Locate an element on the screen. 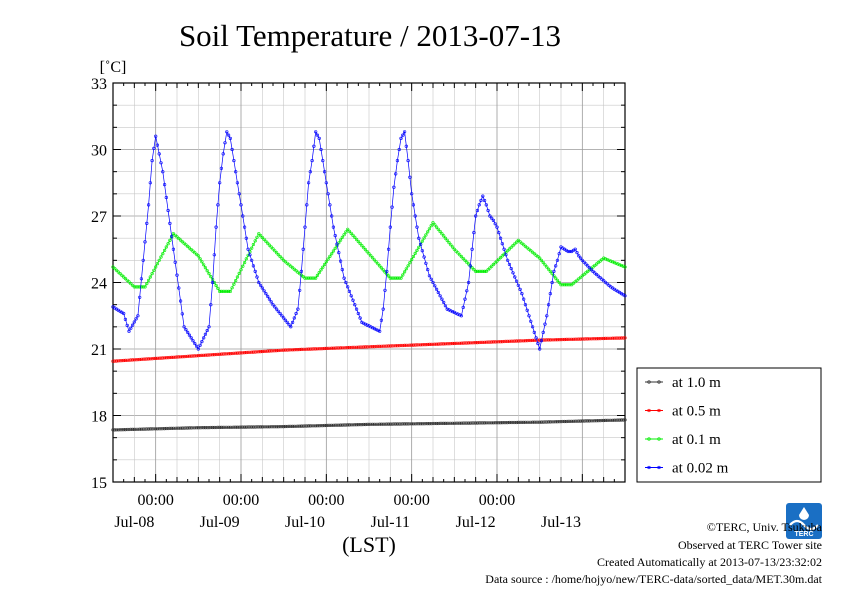 The width and height of the screenshot is (842, 595). chart-title: Soil Temperature / 2013-07-13 is located at coordinates (370, 35).